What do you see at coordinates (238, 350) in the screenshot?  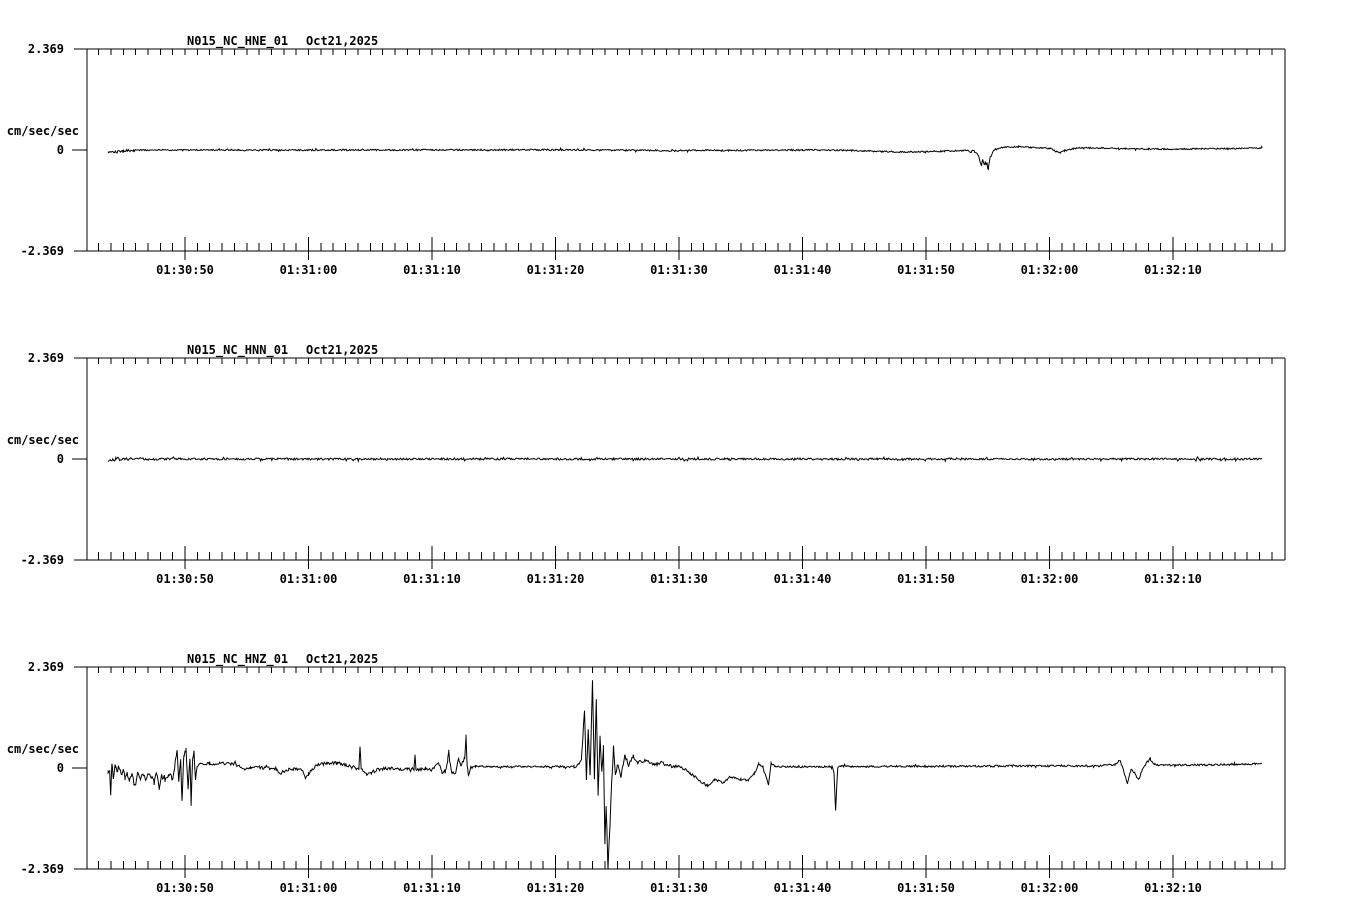 I see `panel-title-station: N015_NC_HNN_01` at bounding box center [238, 350].